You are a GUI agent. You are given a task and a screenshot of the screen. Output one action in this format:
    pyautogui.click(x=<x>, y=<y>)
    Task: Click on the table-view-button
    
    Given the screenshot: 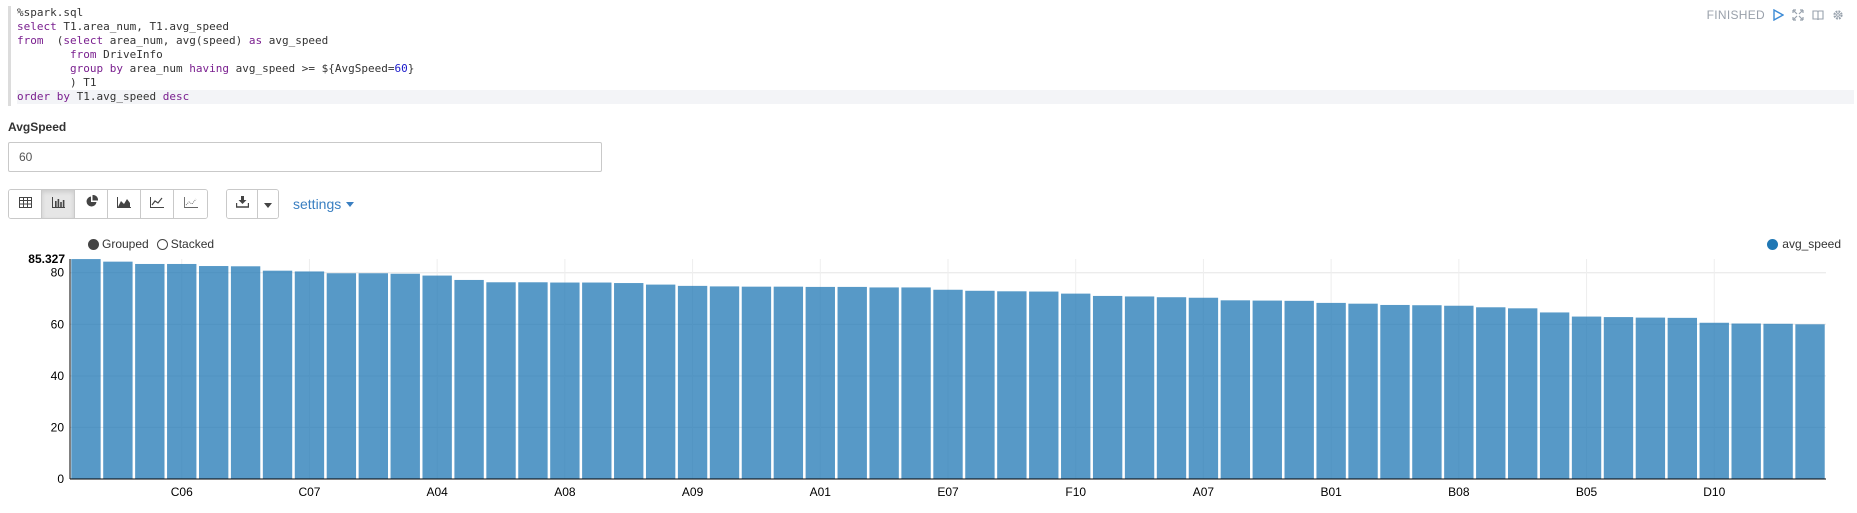 What is the action you would take?
    pyautogui.click(x=25, y=204)
    